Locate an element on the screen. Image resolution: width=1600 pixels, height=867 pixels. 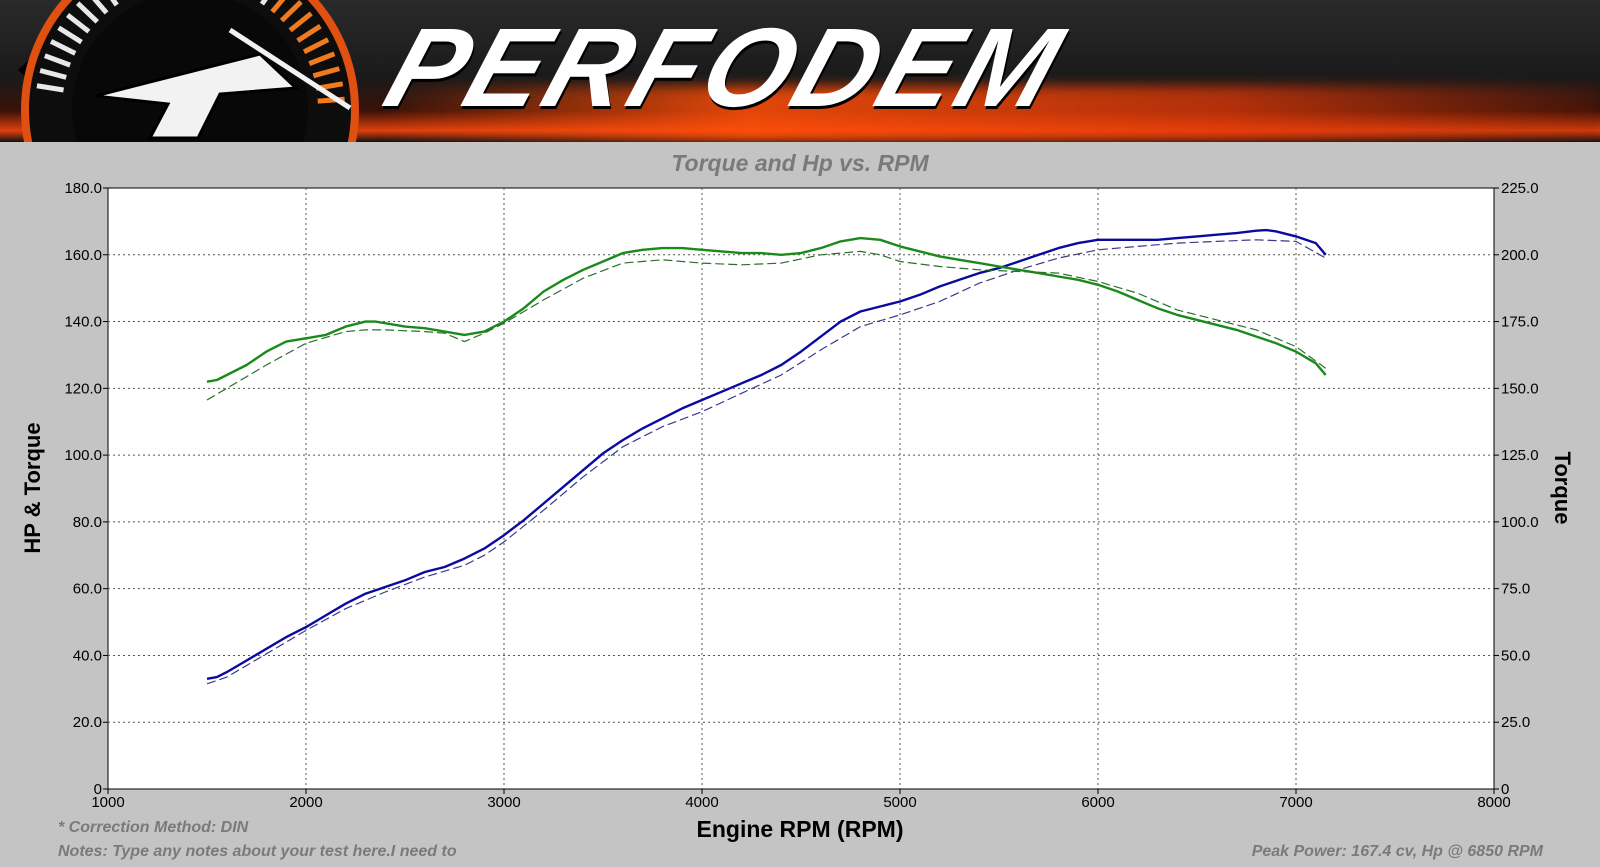
y2-tick-label: 0 is located at coordinates (1505, 789).